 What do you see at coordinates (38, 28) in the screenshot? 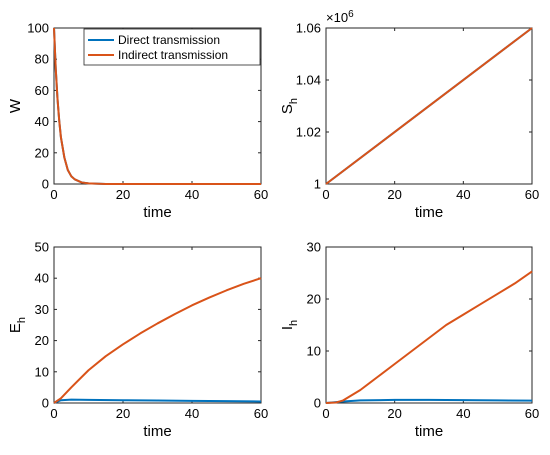
I see `y-tick-label: 100` at bounding box center [38, 28].